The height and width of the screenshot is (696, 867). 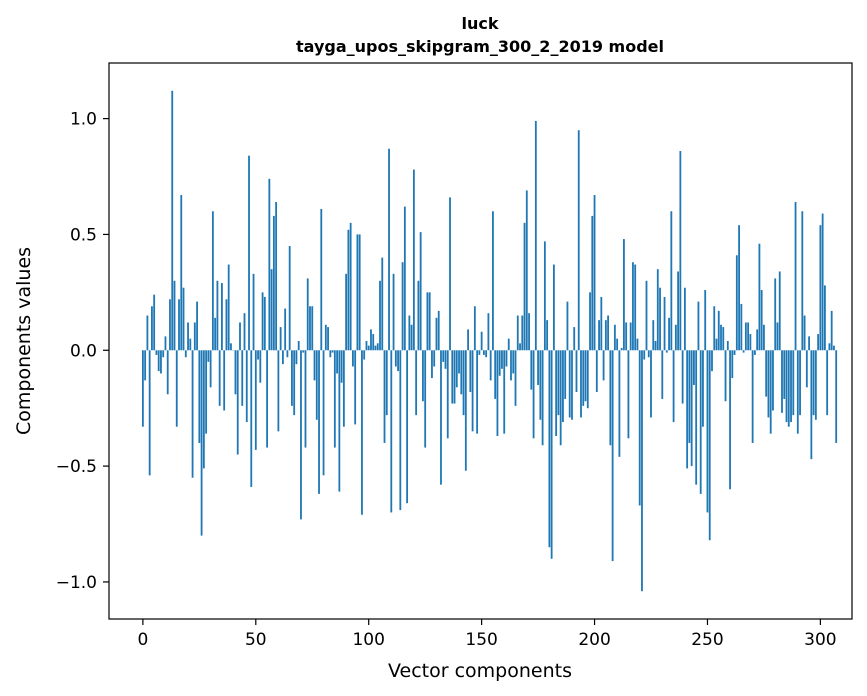 What do you see at coordinates (368, 640) in the screenshot?
I see `x-tick-label: 100` at bounding box center [368, 640].